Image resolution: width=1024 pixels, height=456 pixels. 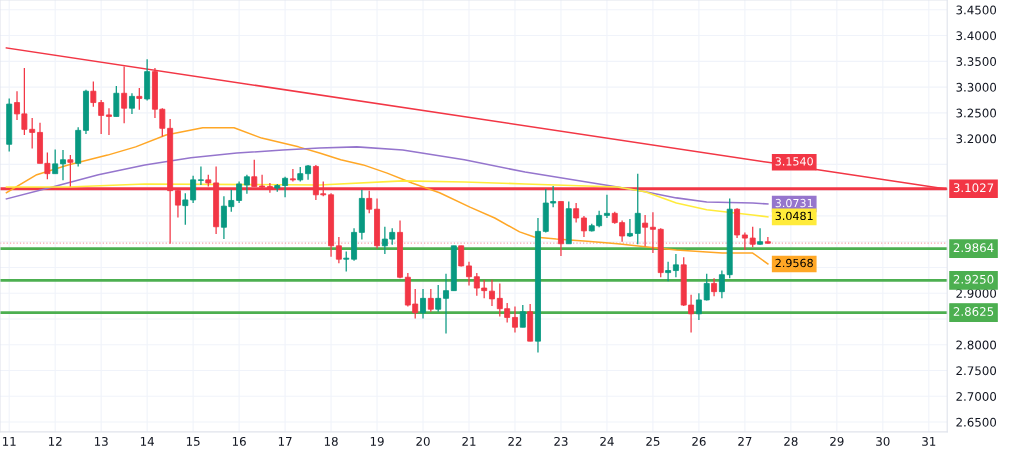 I want to click on x-tick-label: 13, so click(x=101, y=441).